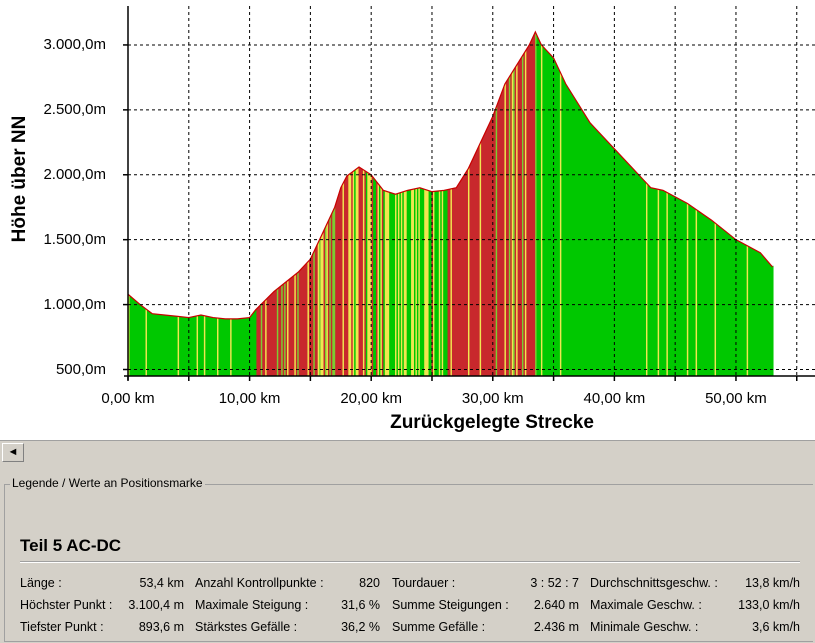 The image size is (815, 643). I want to click on lowest-point-label: Tiefster Punkt :, so click(62, 627).